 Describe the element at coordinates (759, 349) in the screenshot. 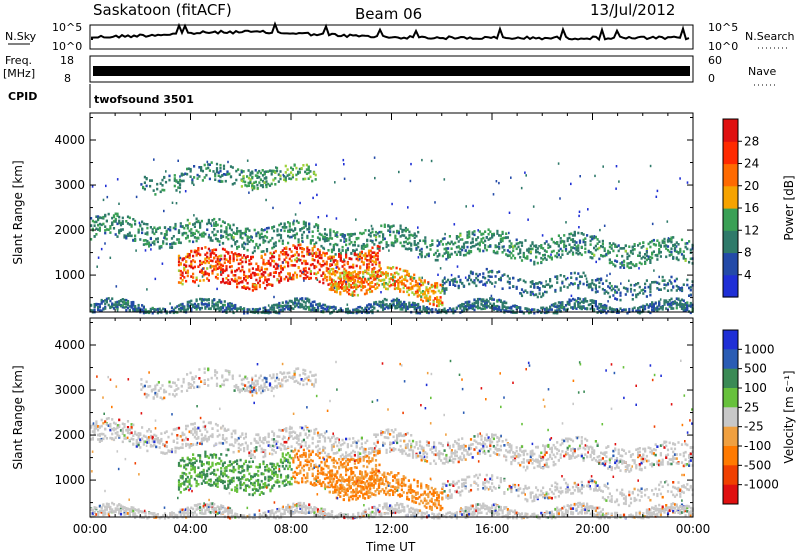

I see `colorbar-tick-label: 1000` at that location.